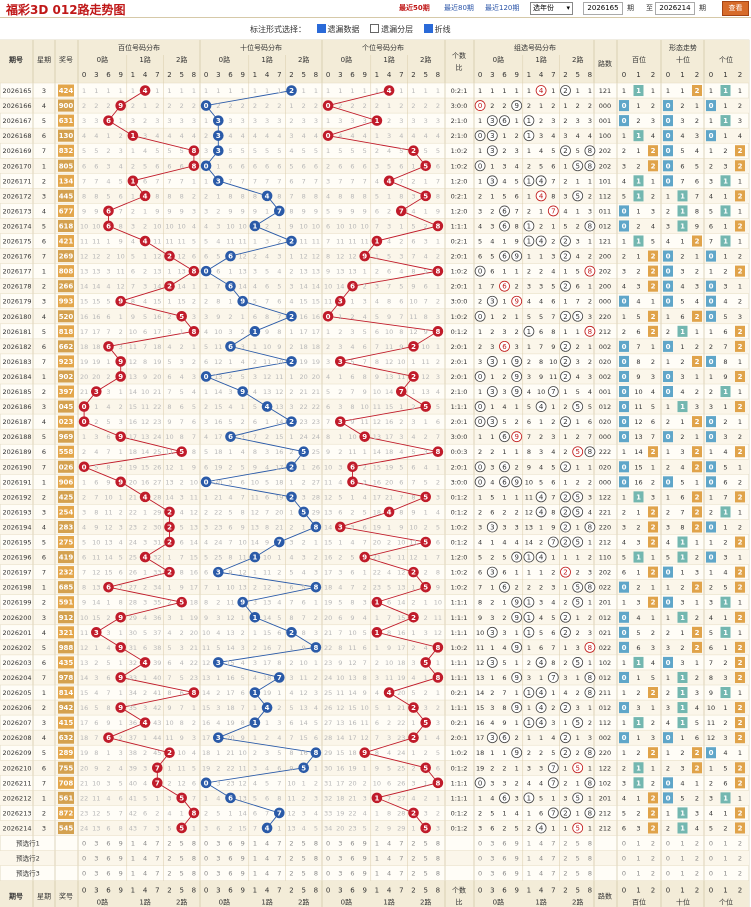 Image resolution: width=751 pixels, height=907 pixels. Describe the element at coordinates (144, 59) in the screenshot. I see `header-route-label: 1路` at that location.